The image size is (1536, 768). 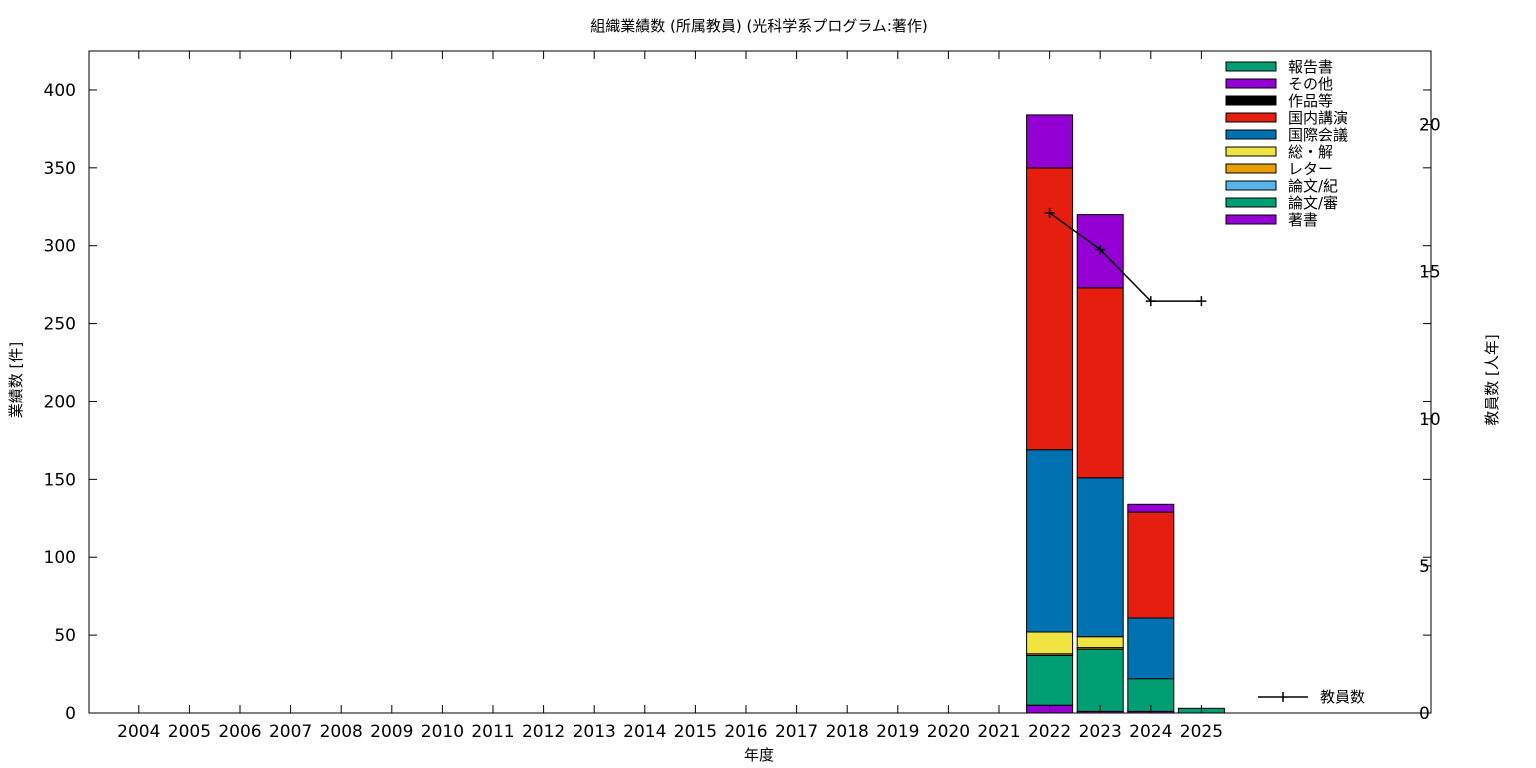 What do you see at coordinates (1310, 152) in the screenshot?
I see `legend-label: 総・解` at bounding box center [1310, 152].